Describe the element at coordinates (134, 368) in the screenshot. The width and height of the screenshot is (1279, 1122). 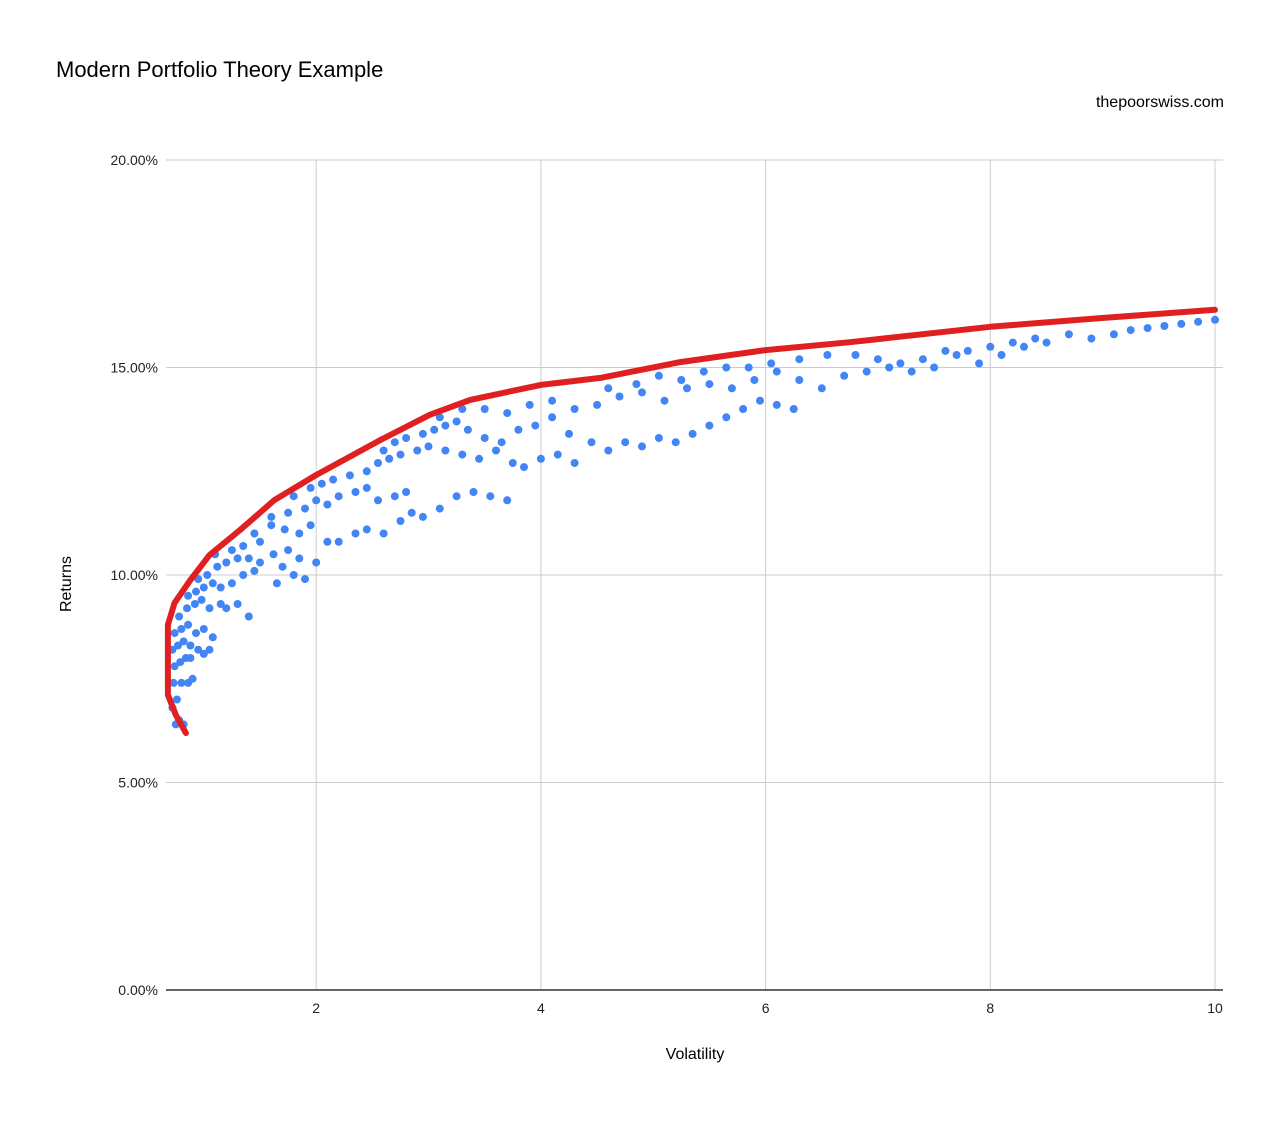
I see `y-tick-label: 15.00%` at that location.